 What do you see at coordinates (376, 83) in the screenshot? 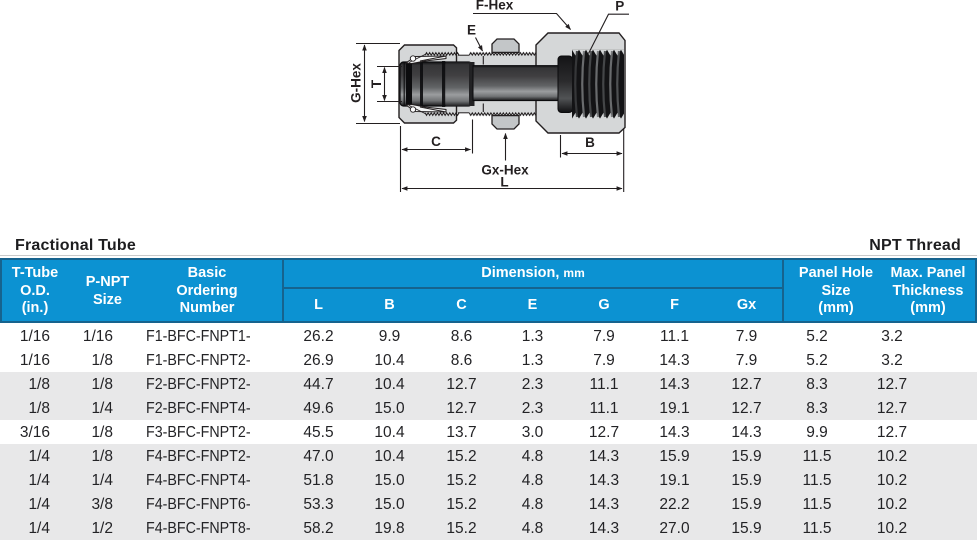
I see `svg-text: T` at bounding box center [376, 83].